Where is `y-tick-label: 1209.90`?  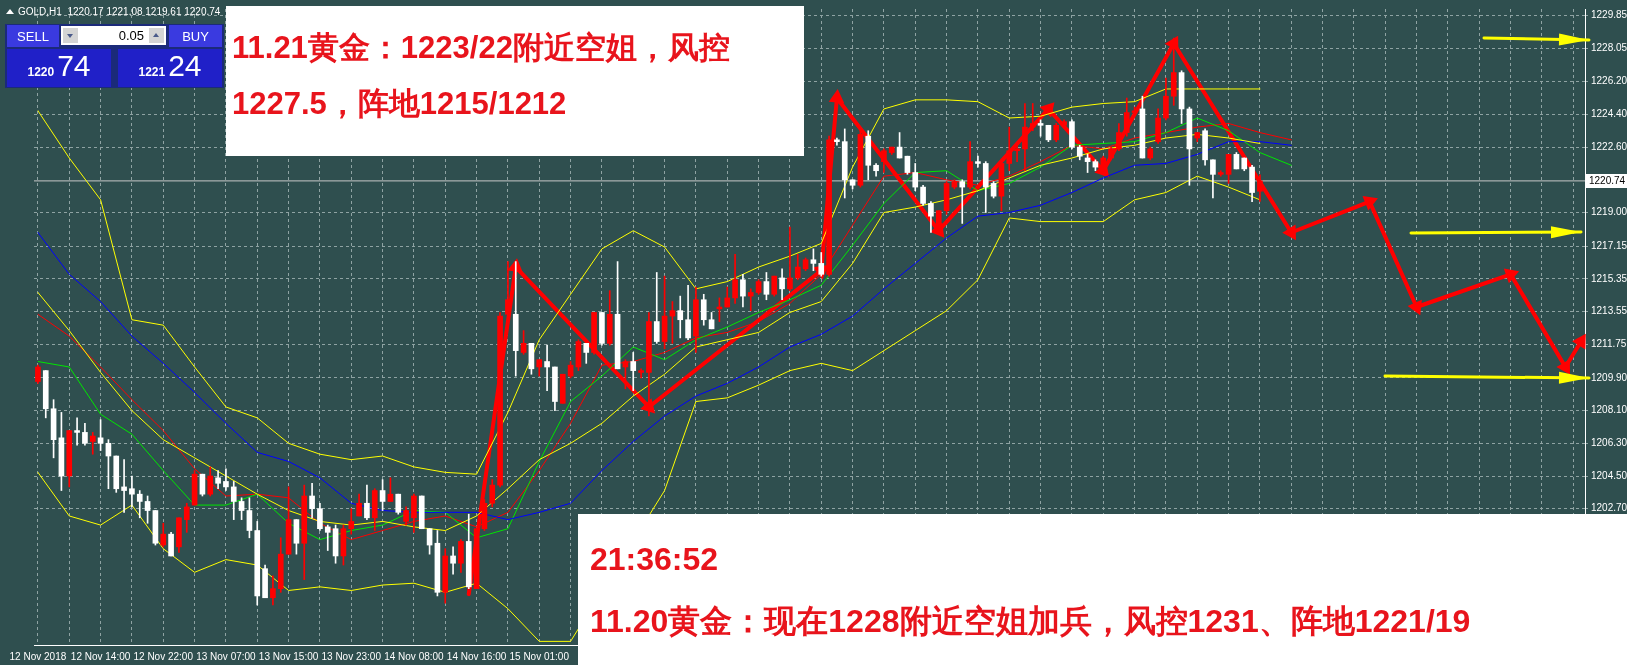 y-tick-label: 1209.90 is located at coordinates (1609, 377).